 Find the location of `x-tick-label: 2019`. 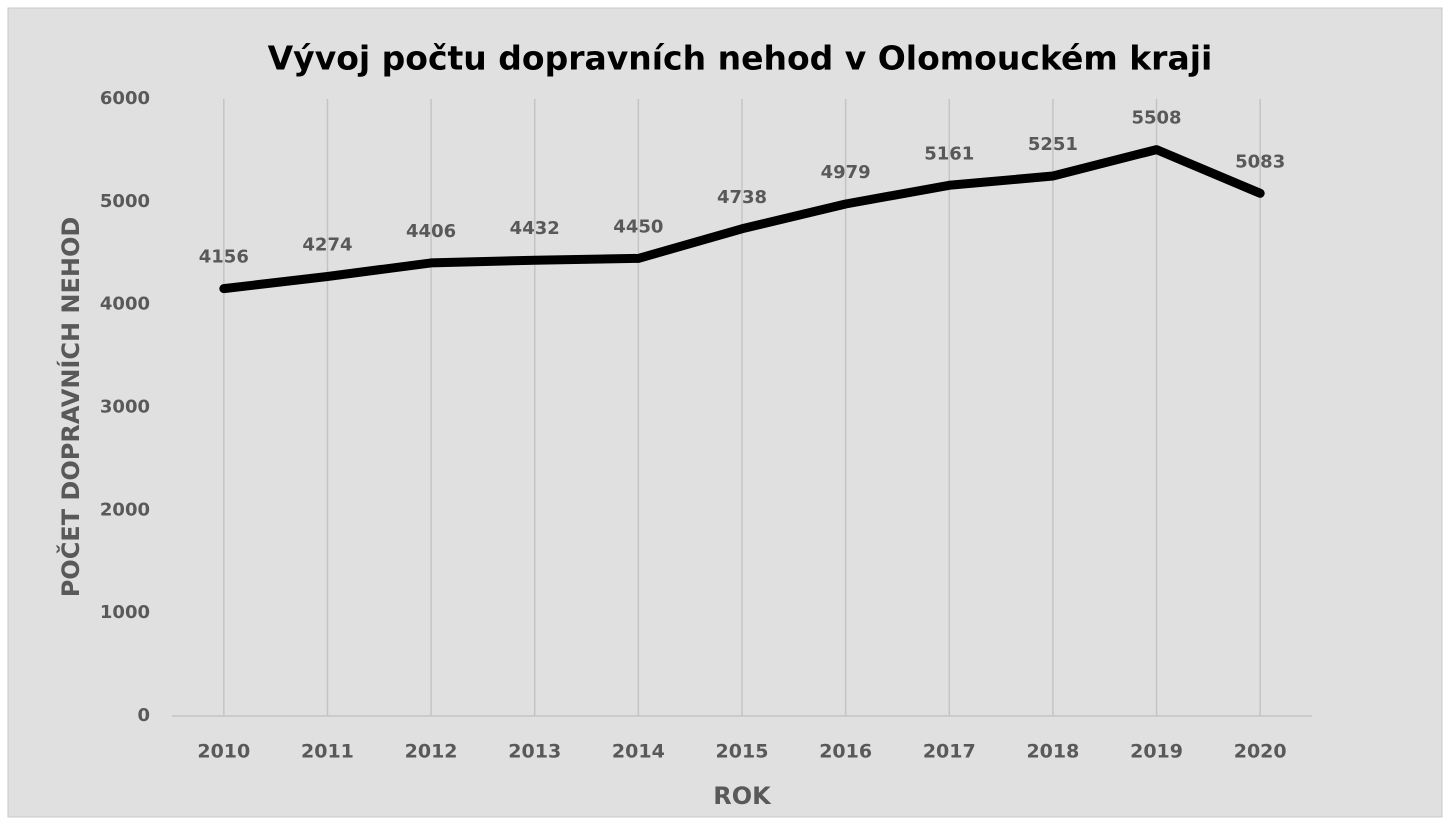

x-tick-label: 2019 is located at coordinates (1156, 752).